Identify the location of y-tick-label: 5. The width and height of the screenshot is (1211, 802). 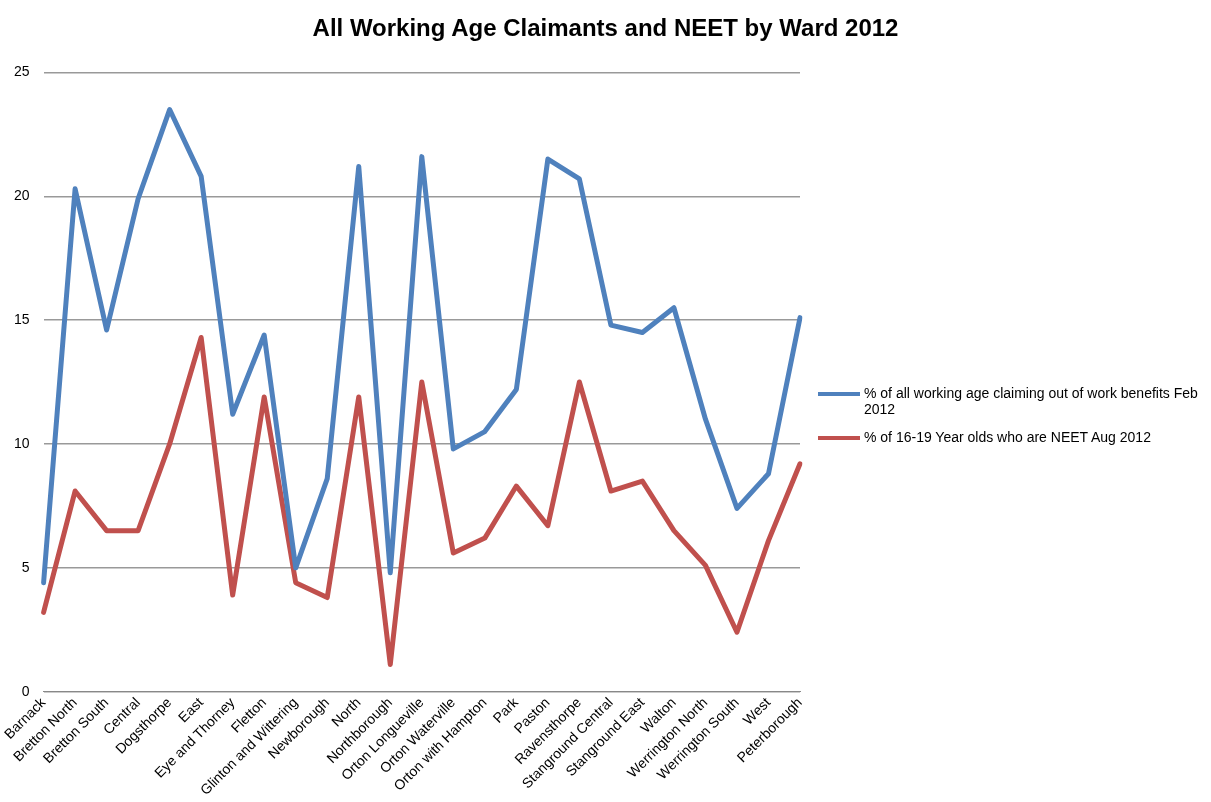
(25, 566).